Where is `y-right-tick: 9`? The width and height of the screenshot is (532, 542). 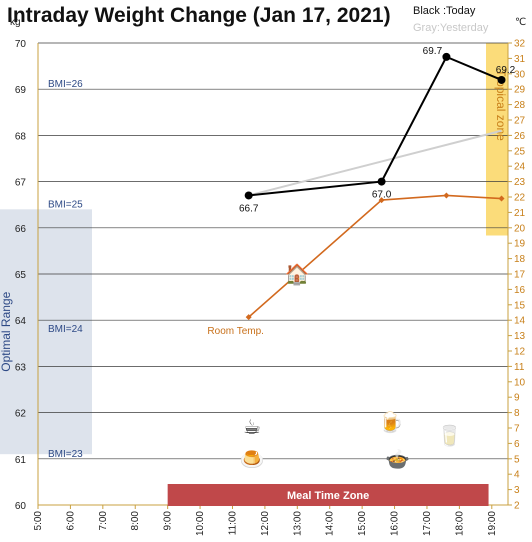 y-right-tick: 9 is located at coordinates (517, 398).